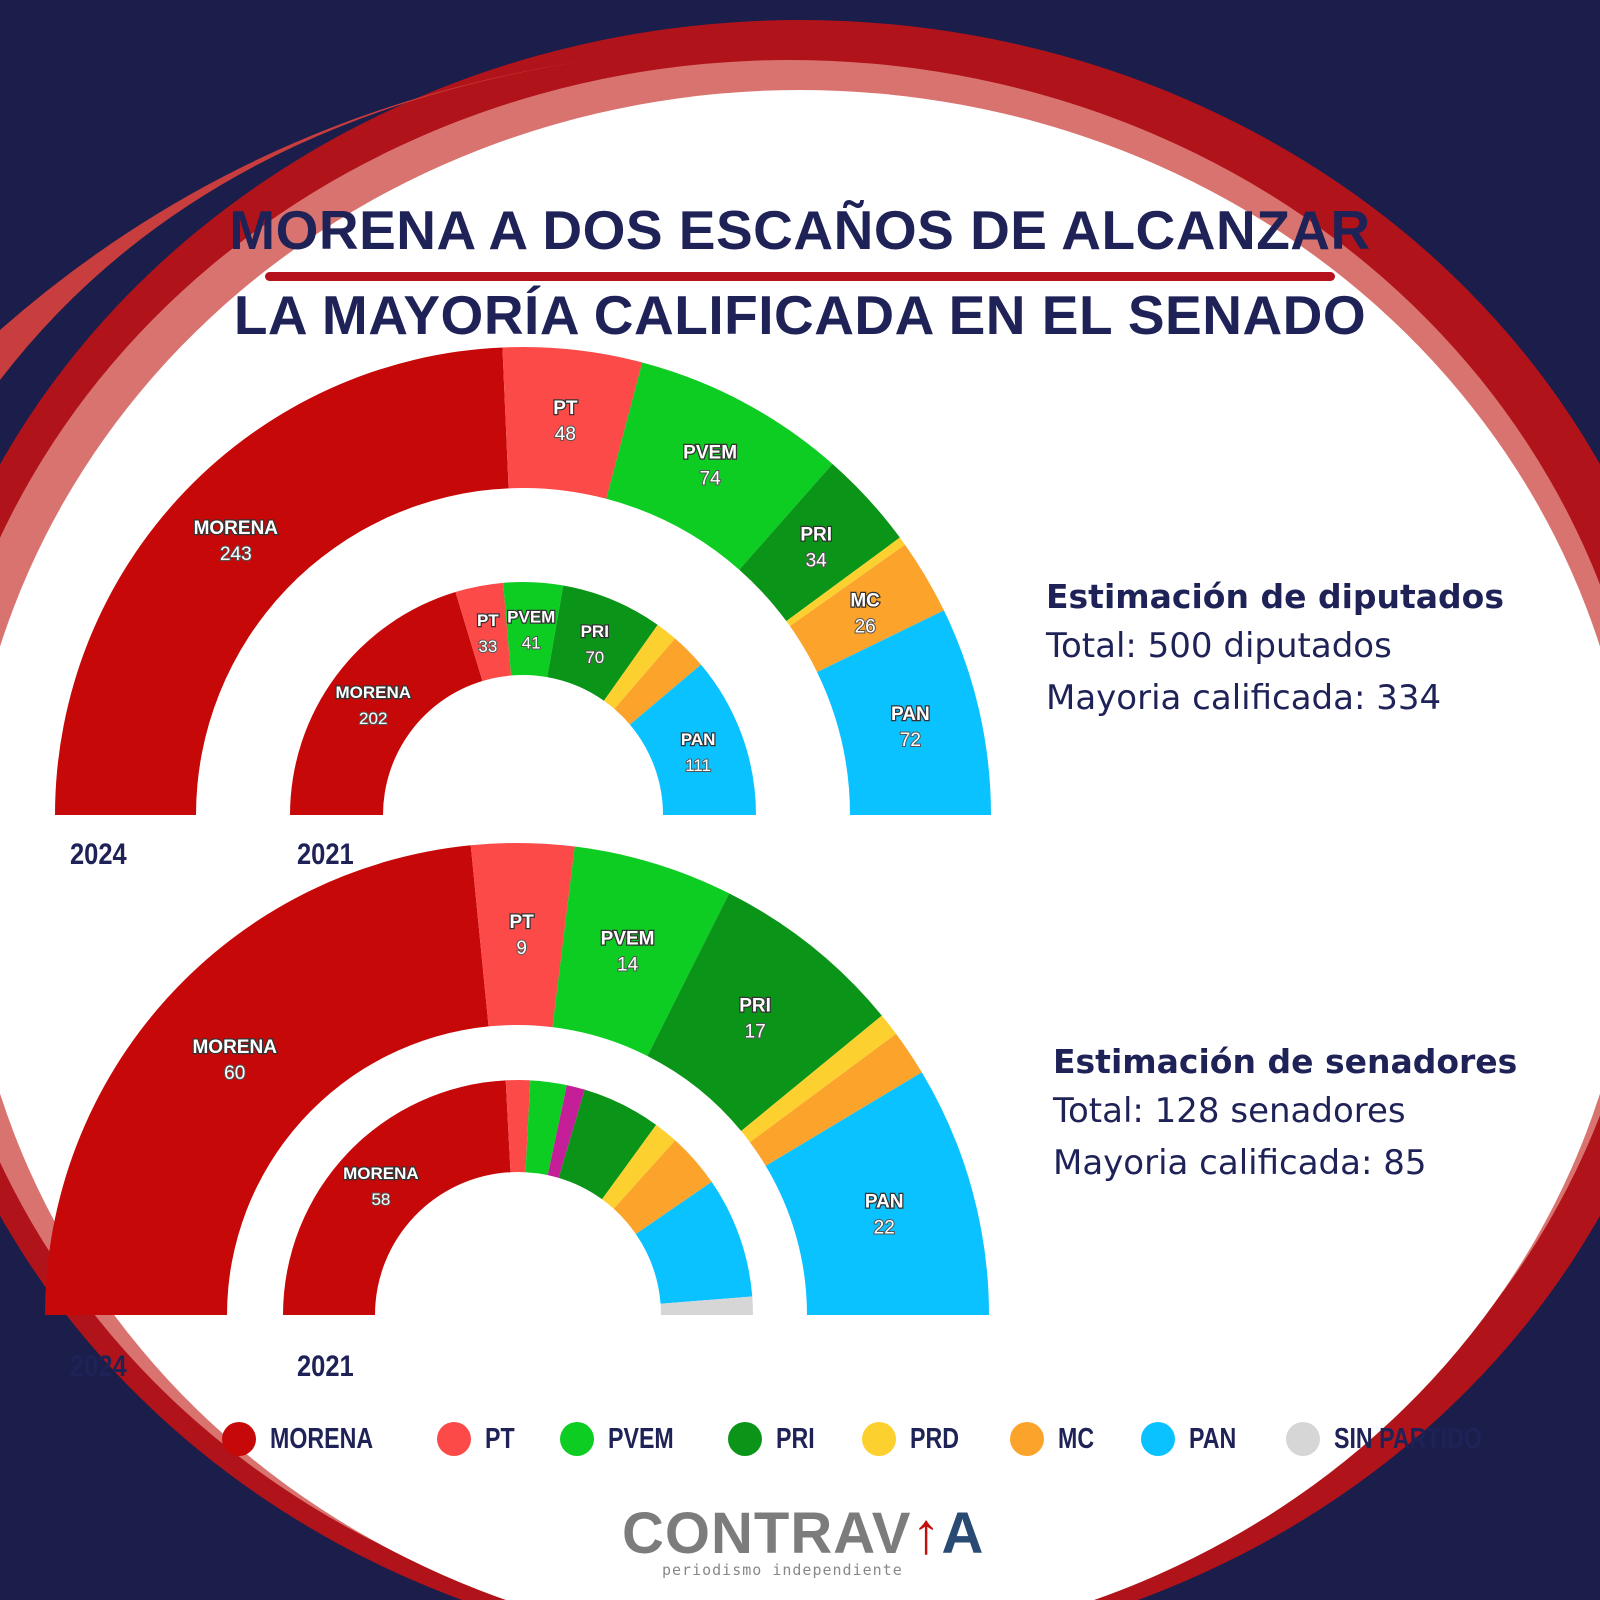 This screenshot has height=1600, width=1600. What do you see at coordinates (325, 1366) in the screenshot?
I see `year-label-senadores-2021: 2021` at bounding box center [325, 1366].